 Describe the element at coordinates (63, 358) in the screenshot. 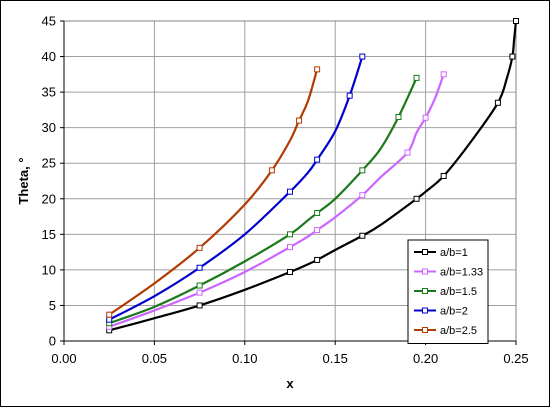

I see `x-tick-label: 0.00` at that location.